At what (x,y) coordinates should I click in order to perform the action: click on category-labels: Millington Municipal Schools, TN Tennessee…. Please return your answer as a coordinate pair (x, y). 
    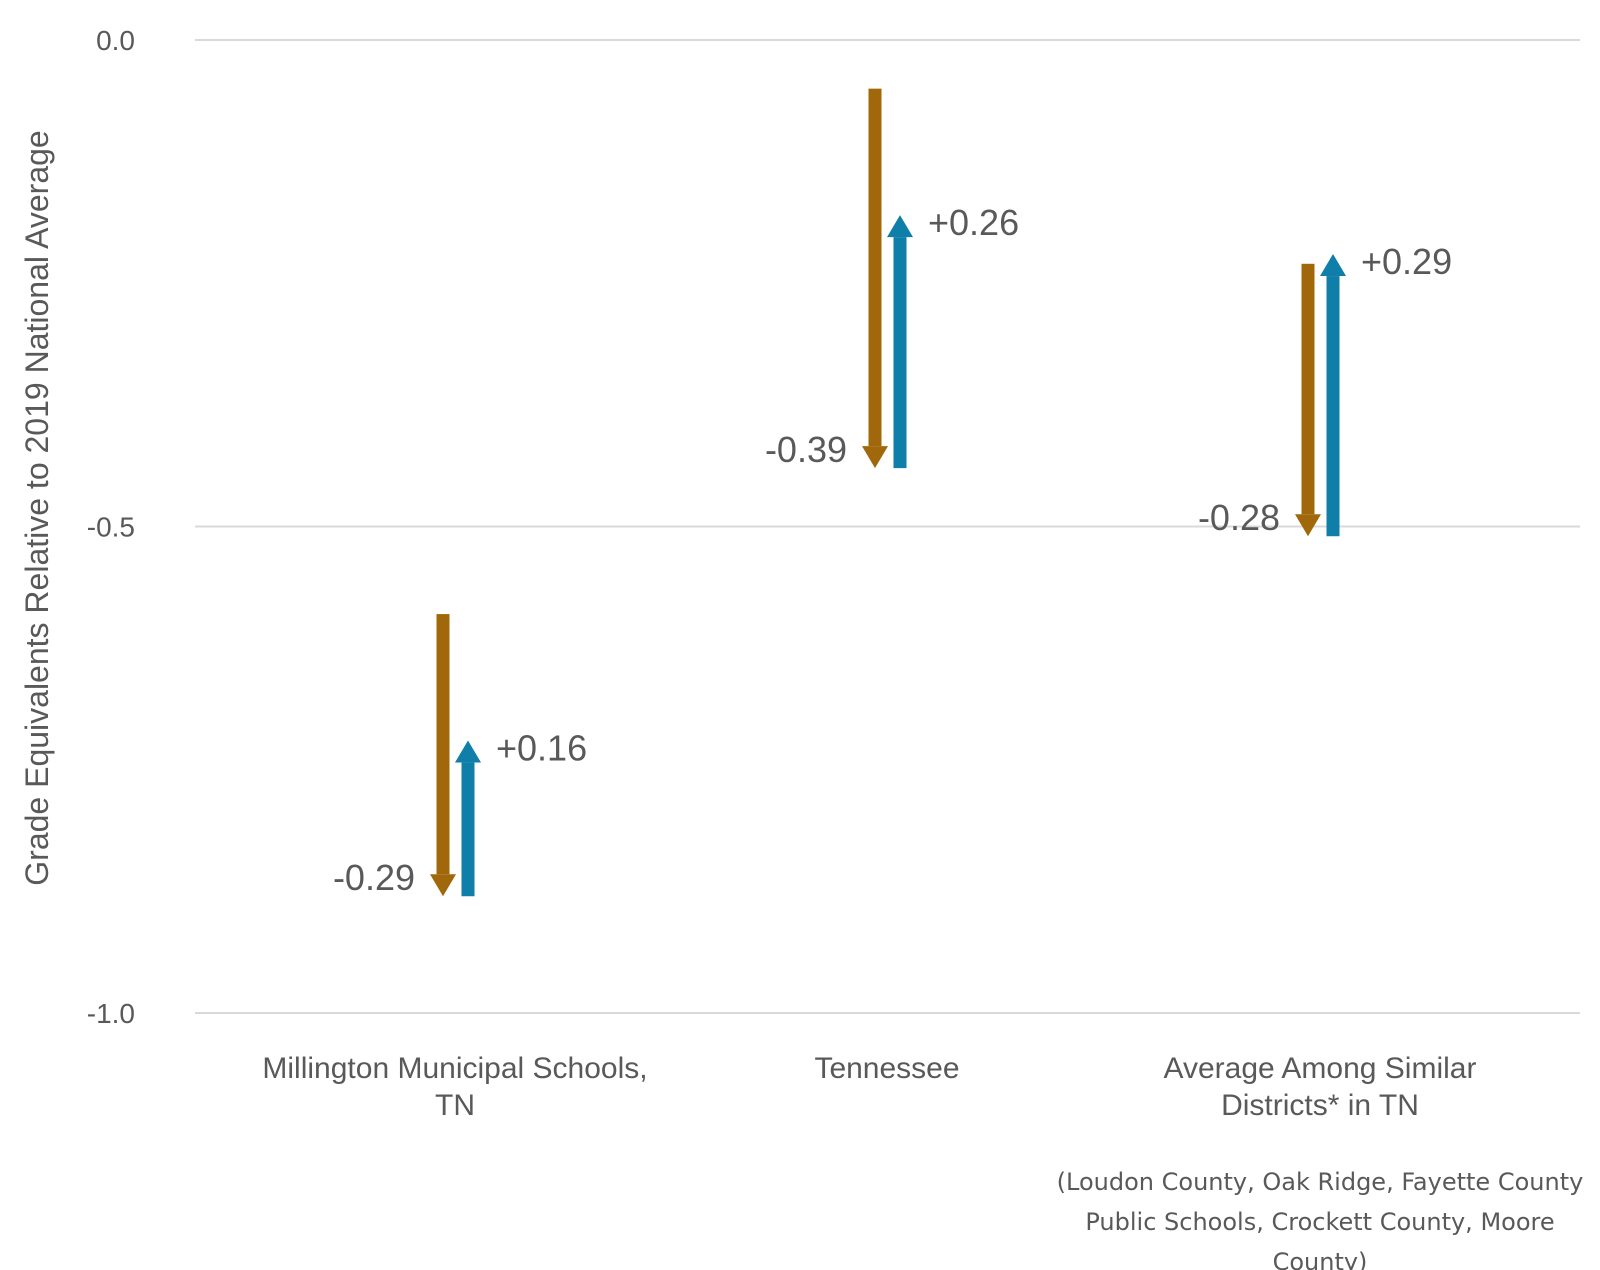
    Looking at the image, I should click on (869, 1087).